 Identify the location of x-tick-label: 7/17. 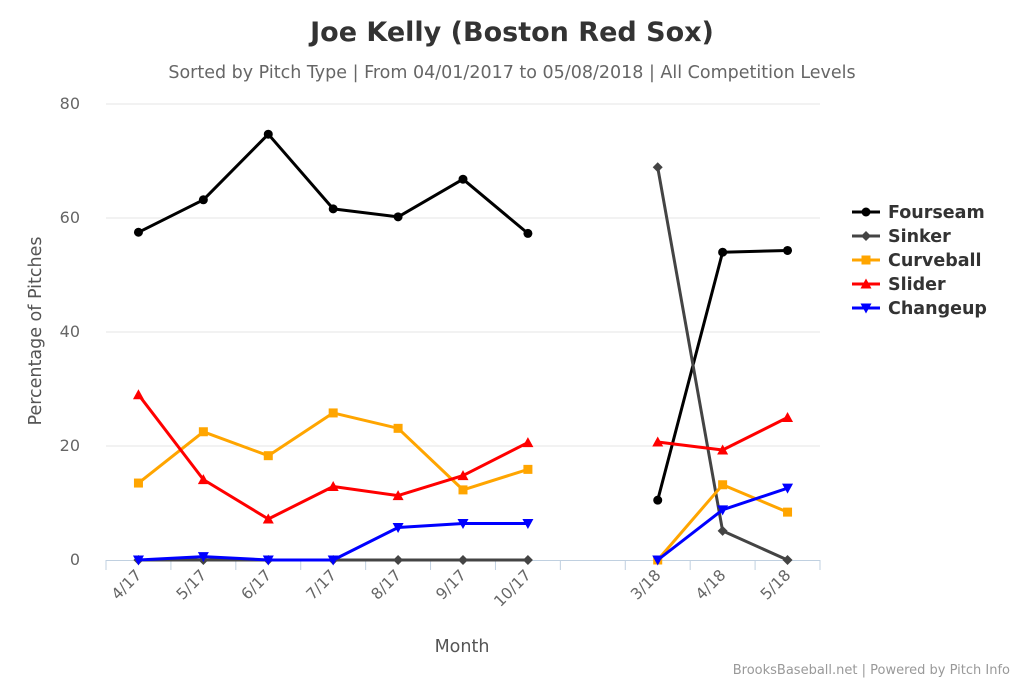
(321, 584).